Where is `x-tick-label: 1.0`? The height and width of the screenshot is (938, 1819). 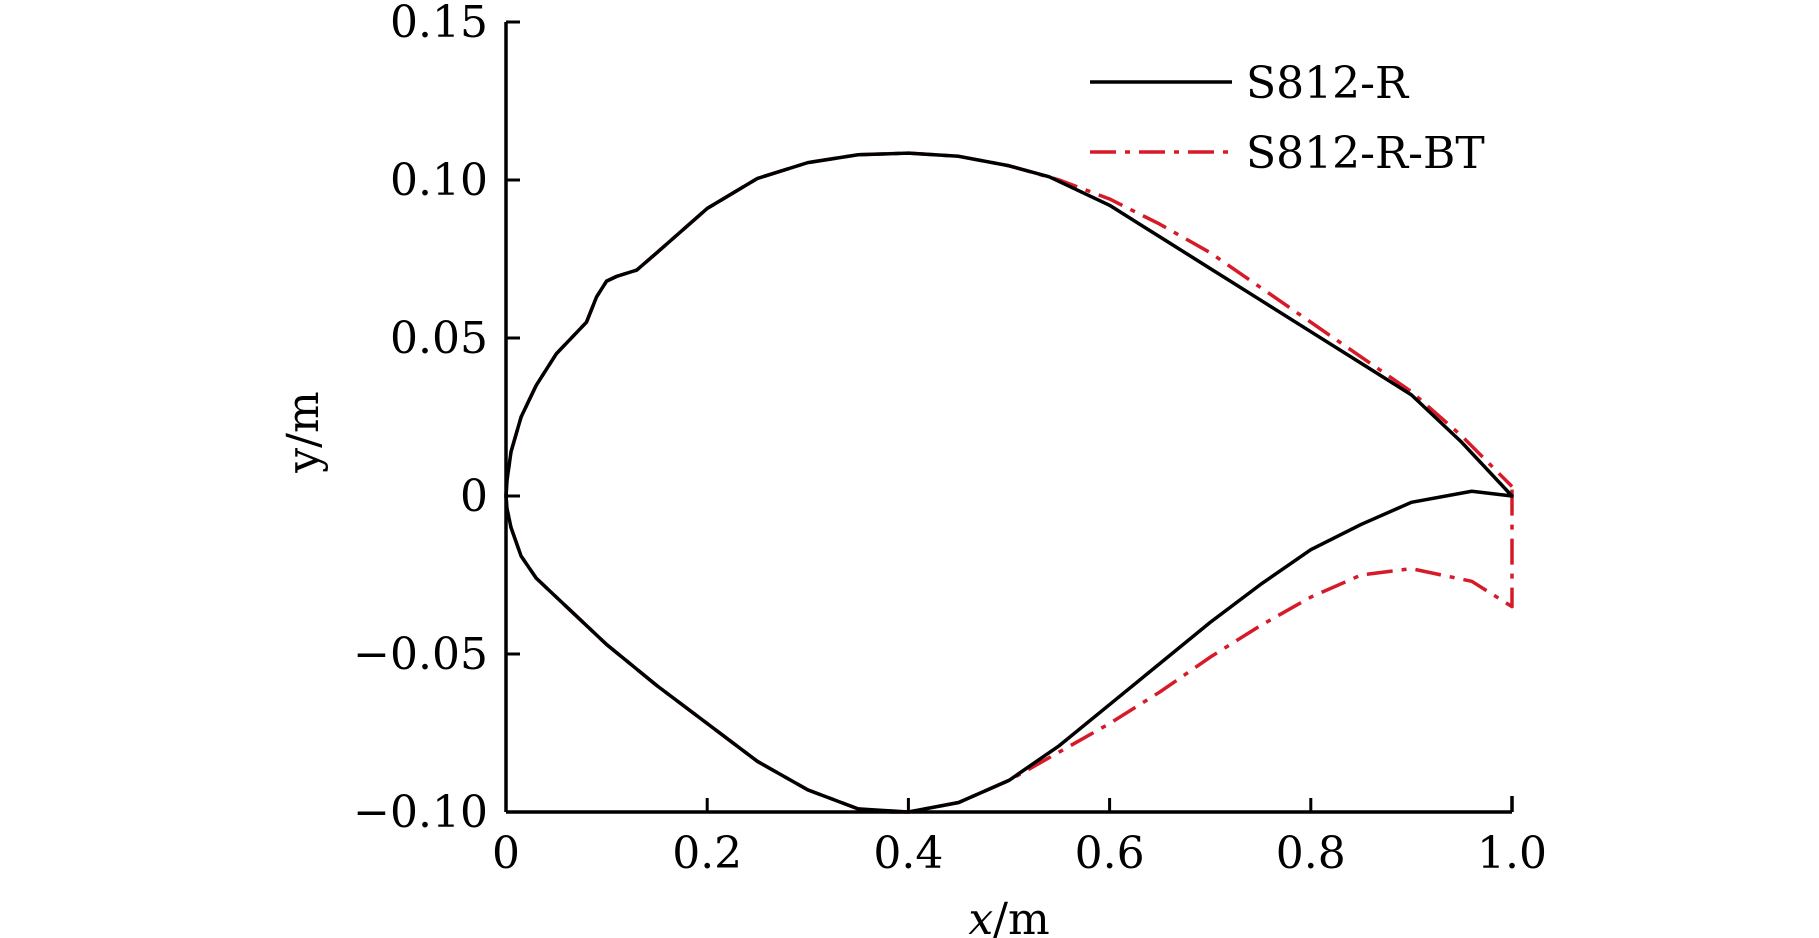 x-tick-label: 1.0 is located at coordinates (1512, 853).